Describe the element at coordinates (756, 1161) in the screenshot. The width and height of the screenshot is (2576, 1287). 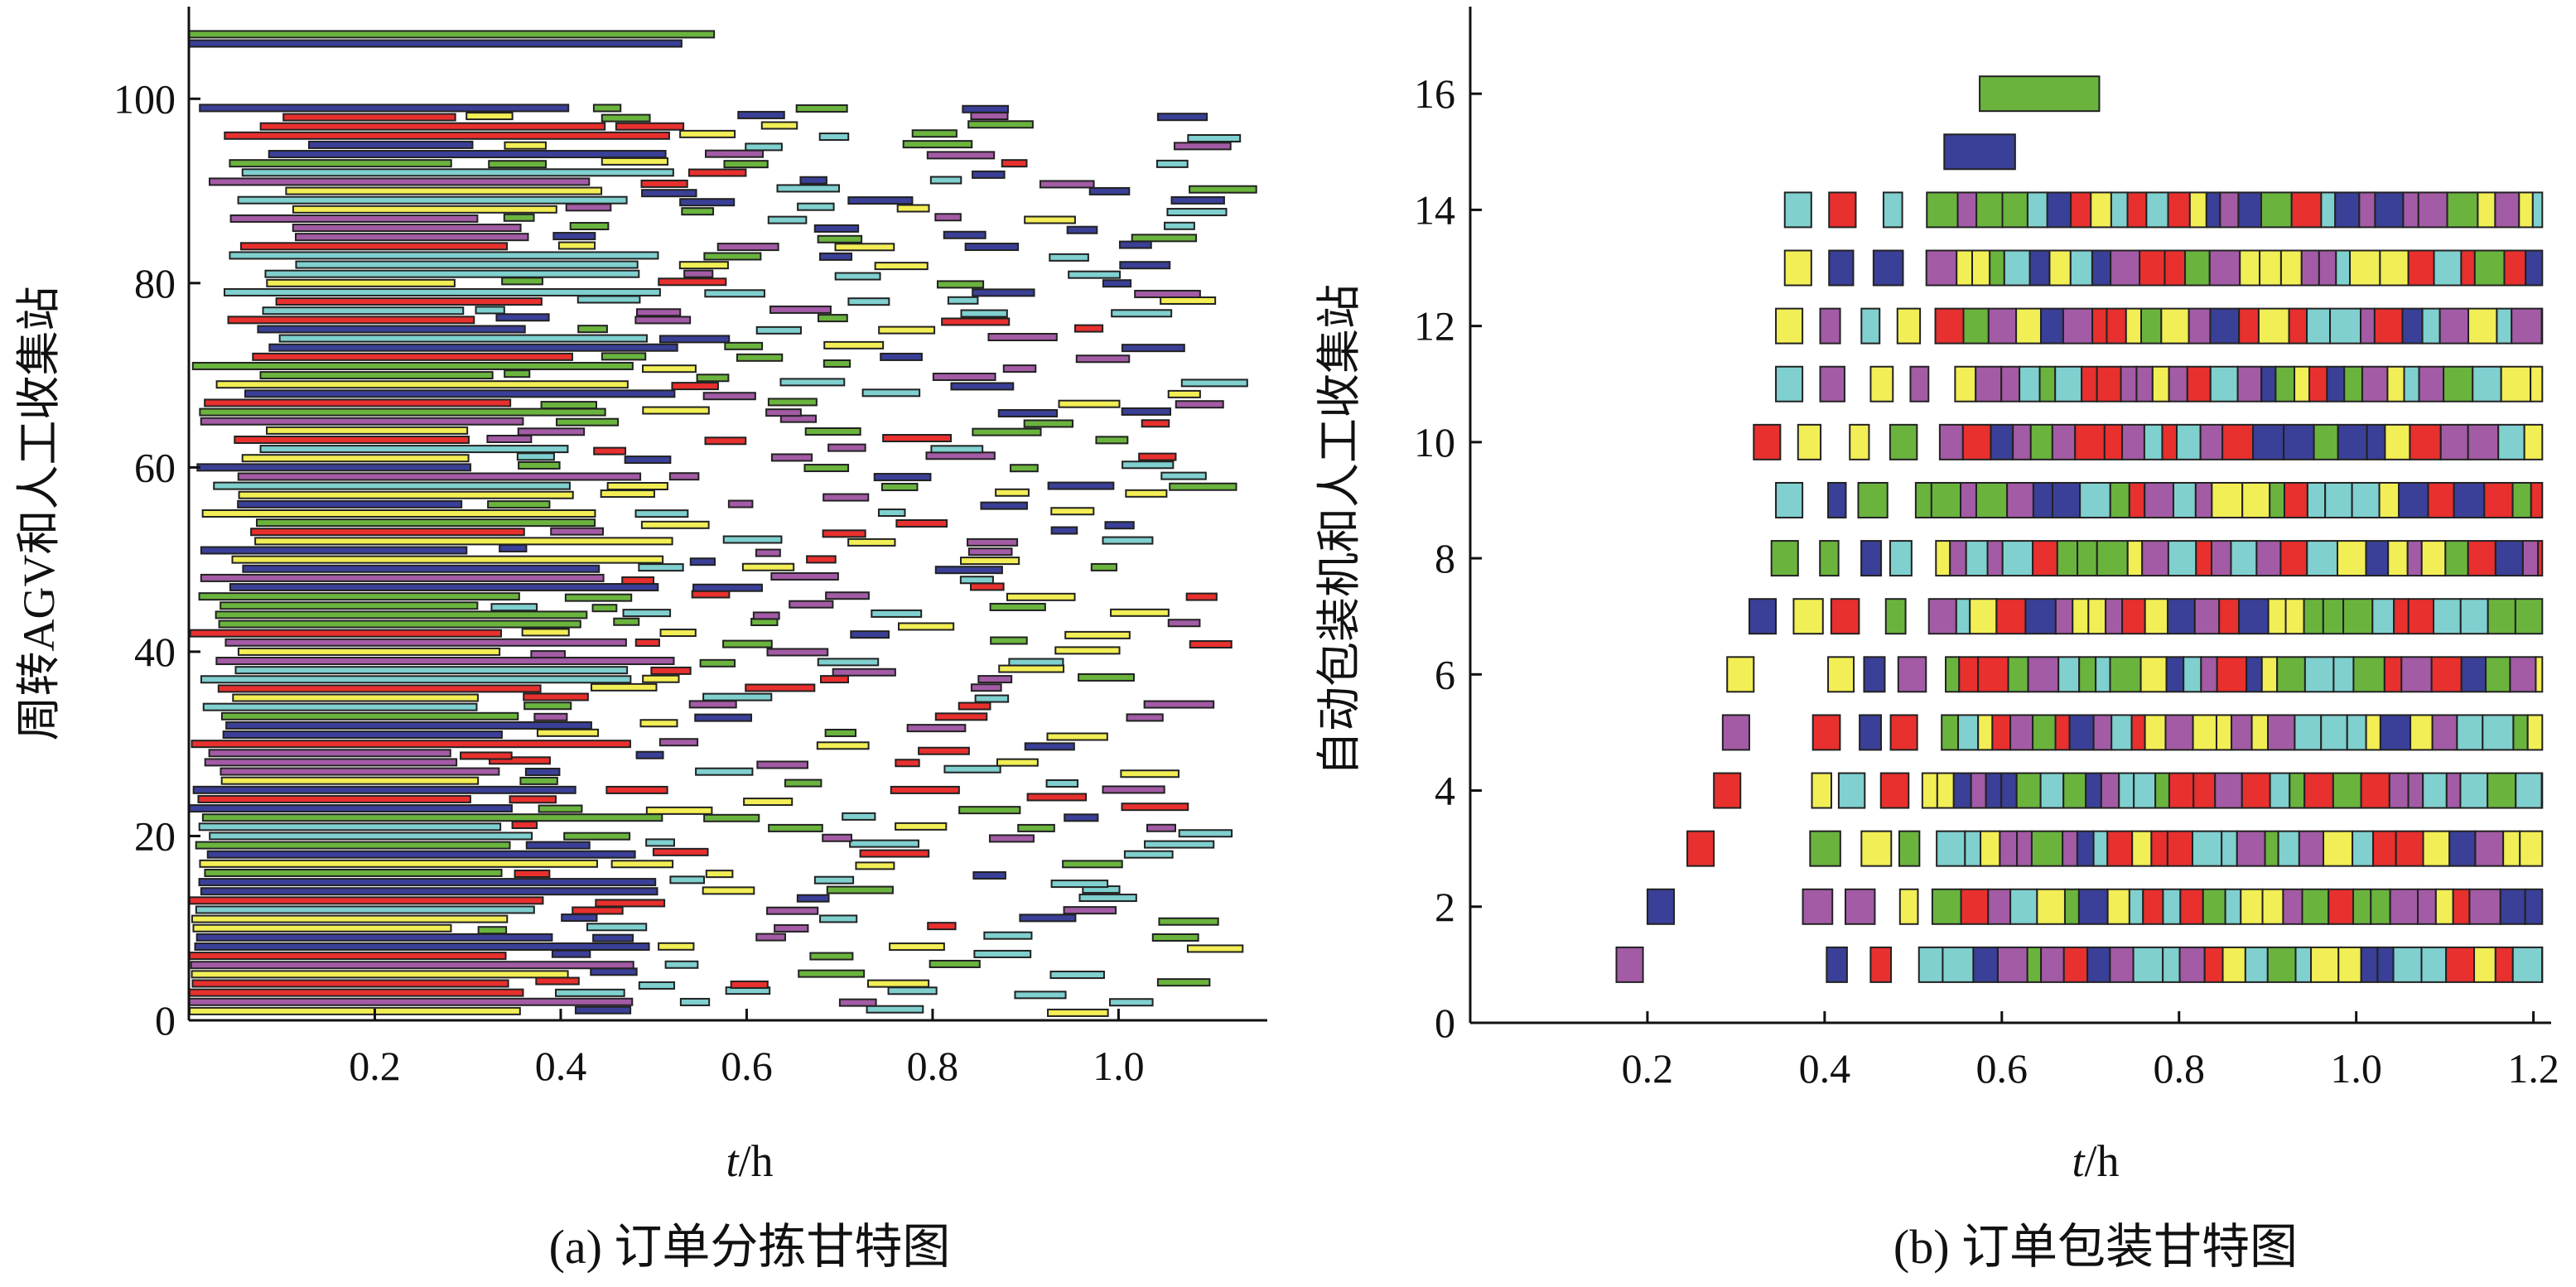
I see `chart-a-x-label-rest: /h` at that location.